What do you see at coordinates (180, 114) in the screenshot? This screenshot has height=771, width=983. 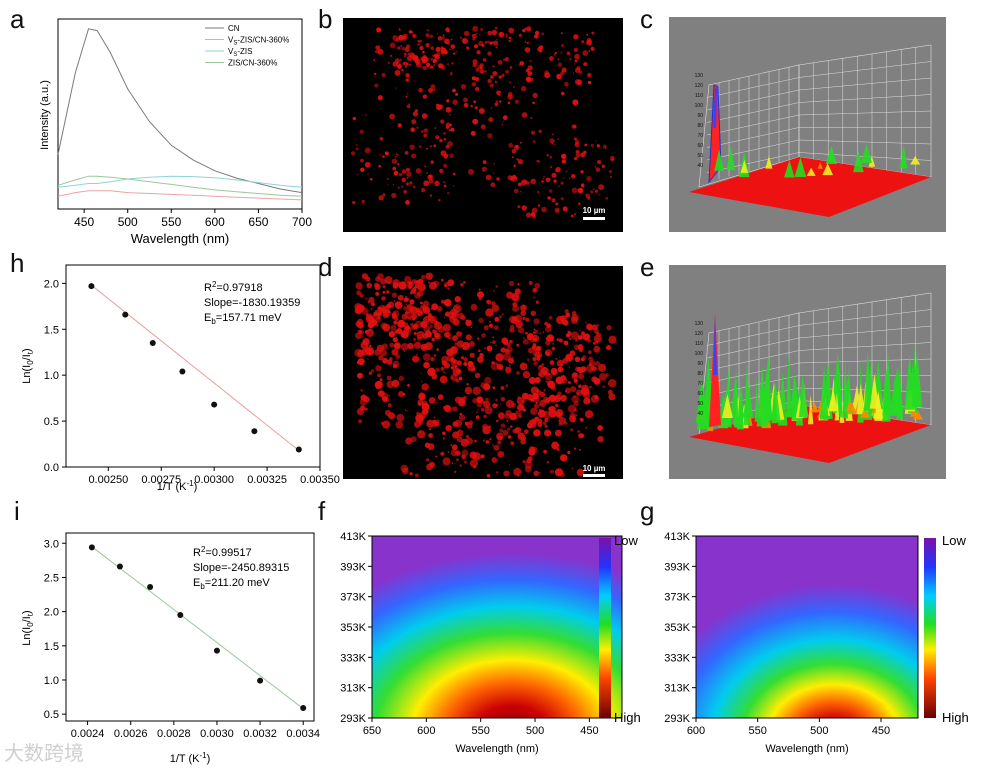 I see `chart-a-frame` at bounding box center [180, 114].